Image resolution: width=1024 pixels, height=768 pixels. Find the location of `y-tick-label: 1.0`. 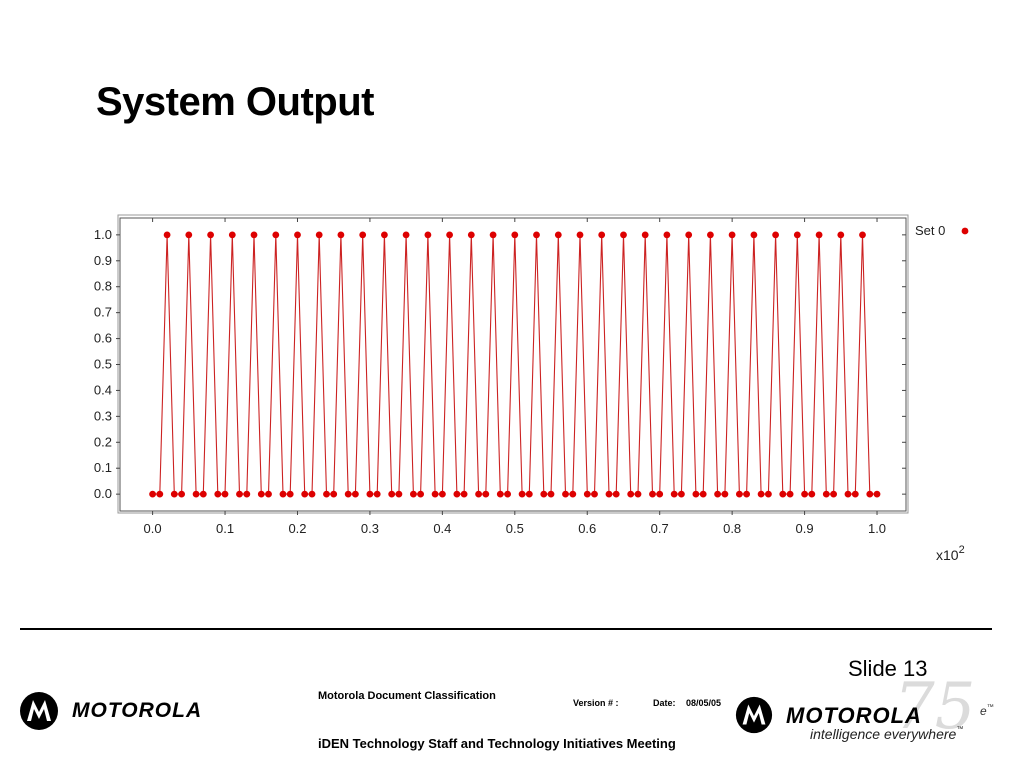

y-tick-label: 1.0 is located at coordinates (103, 234).